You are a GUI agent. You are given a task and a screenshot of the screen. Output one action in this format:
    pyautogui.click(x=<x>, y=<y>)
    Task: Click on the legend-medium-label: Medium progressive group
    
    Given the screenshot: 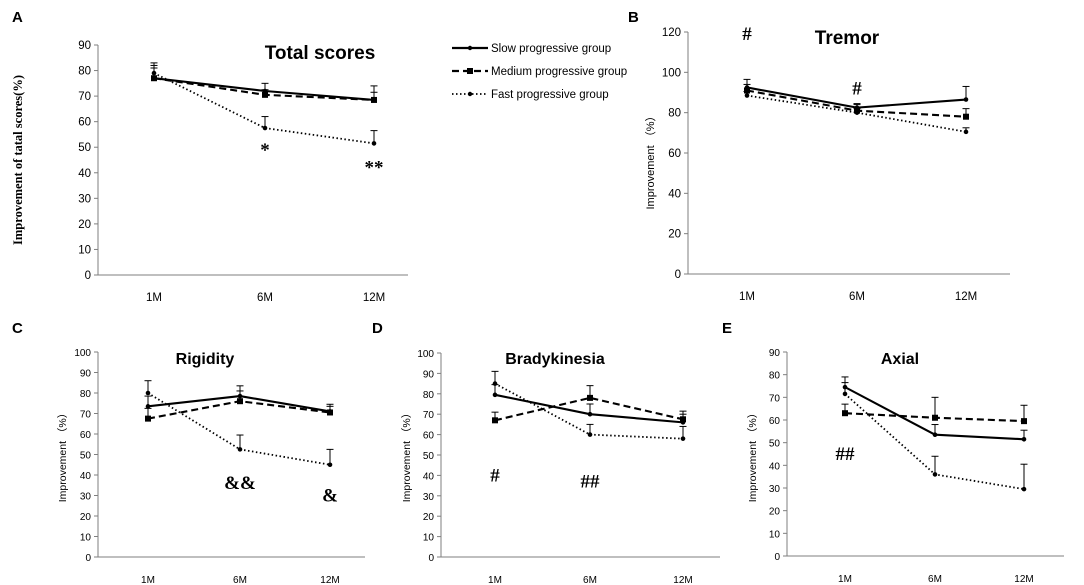 What is the action you would take?
    pyautogui.click(x=559, y=72)
    